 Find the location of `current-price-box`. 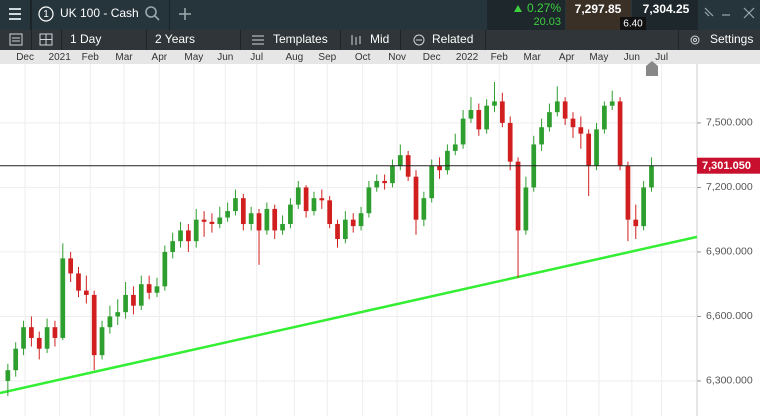

current-price-box is located at coordinates (728, 165).